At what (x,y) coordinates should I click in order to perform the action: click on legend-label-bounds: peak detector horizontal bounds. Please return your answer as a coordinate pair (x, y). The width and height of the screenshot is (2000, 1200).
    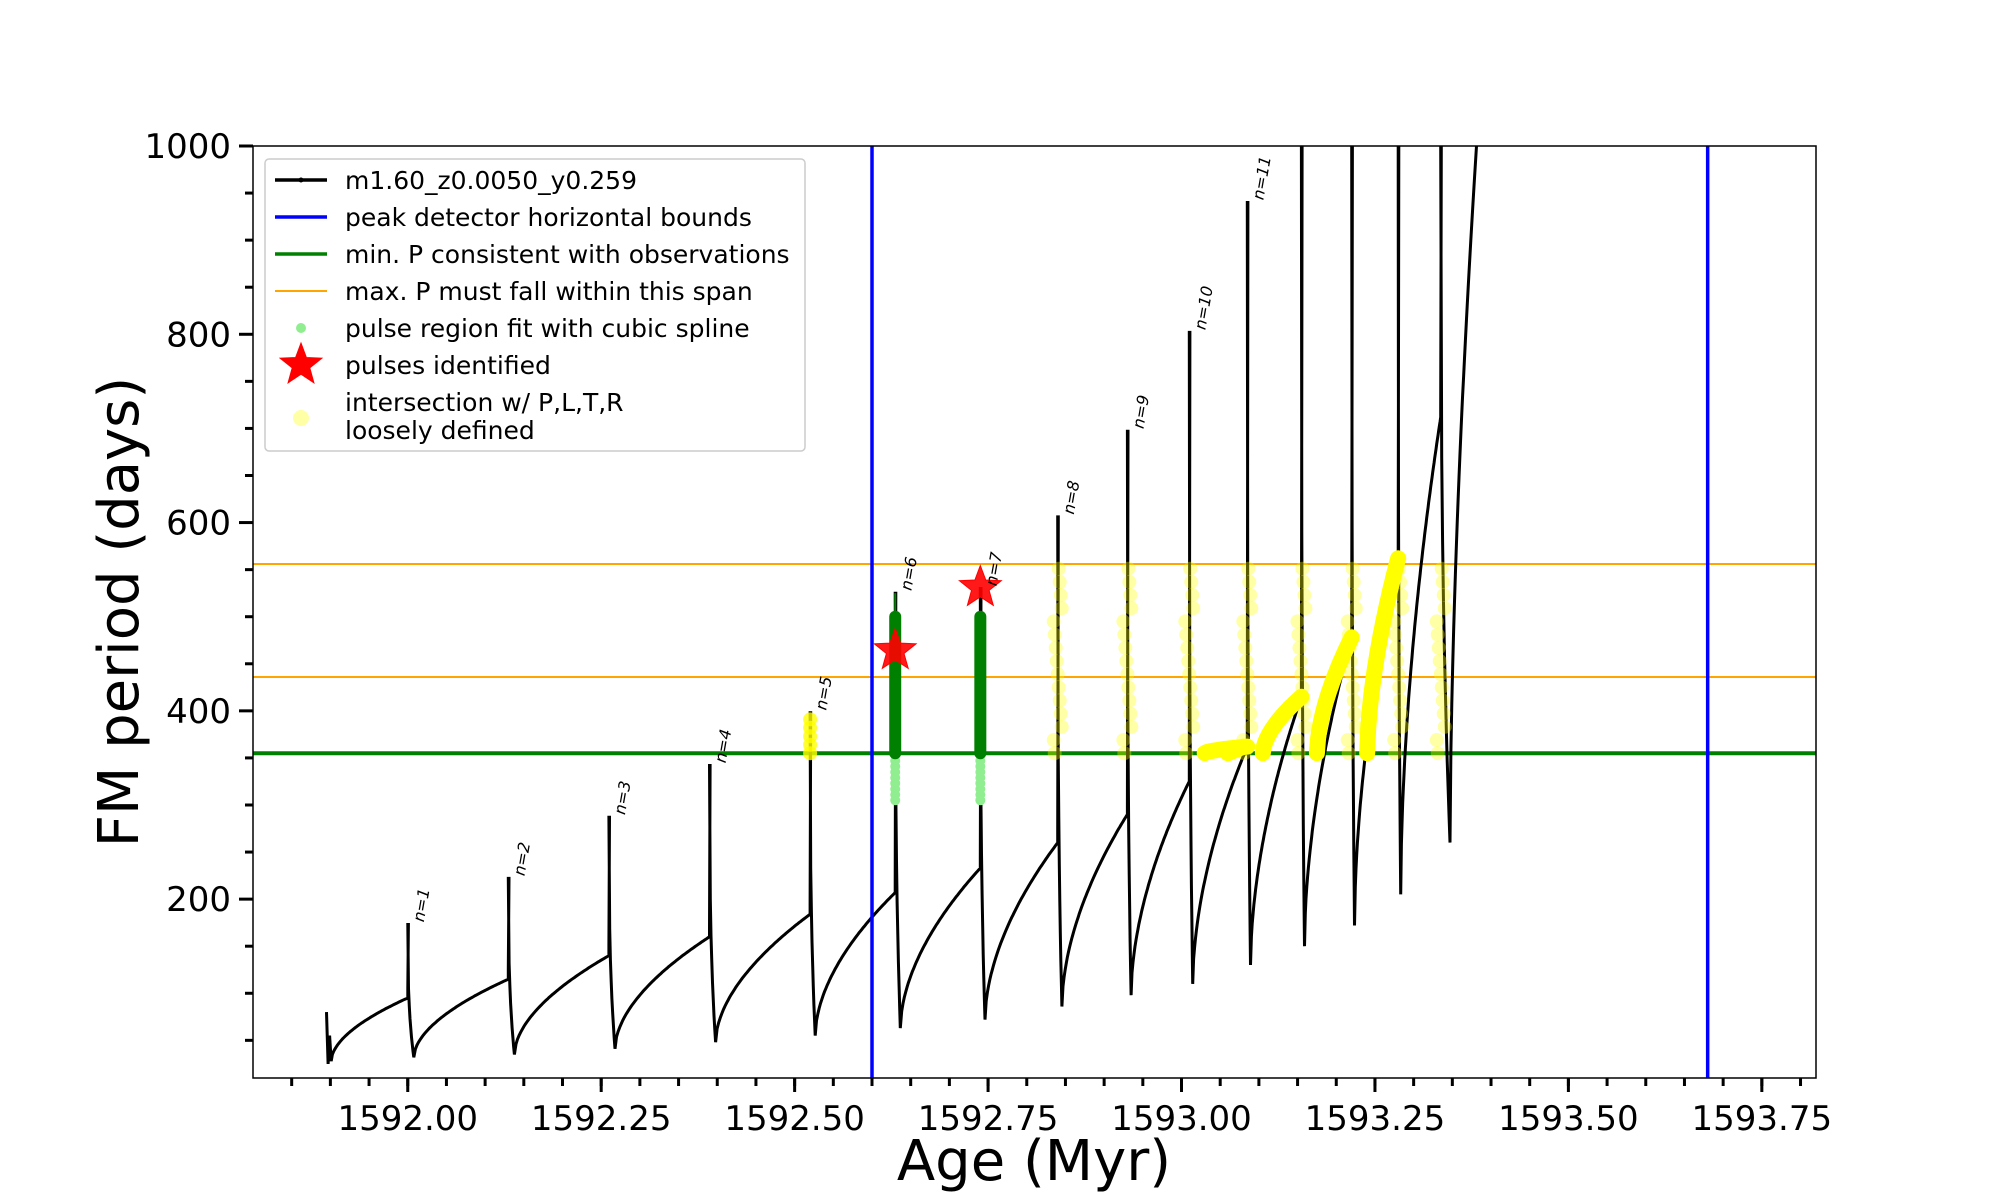
    Looking at the image, I should click on (548, 217).